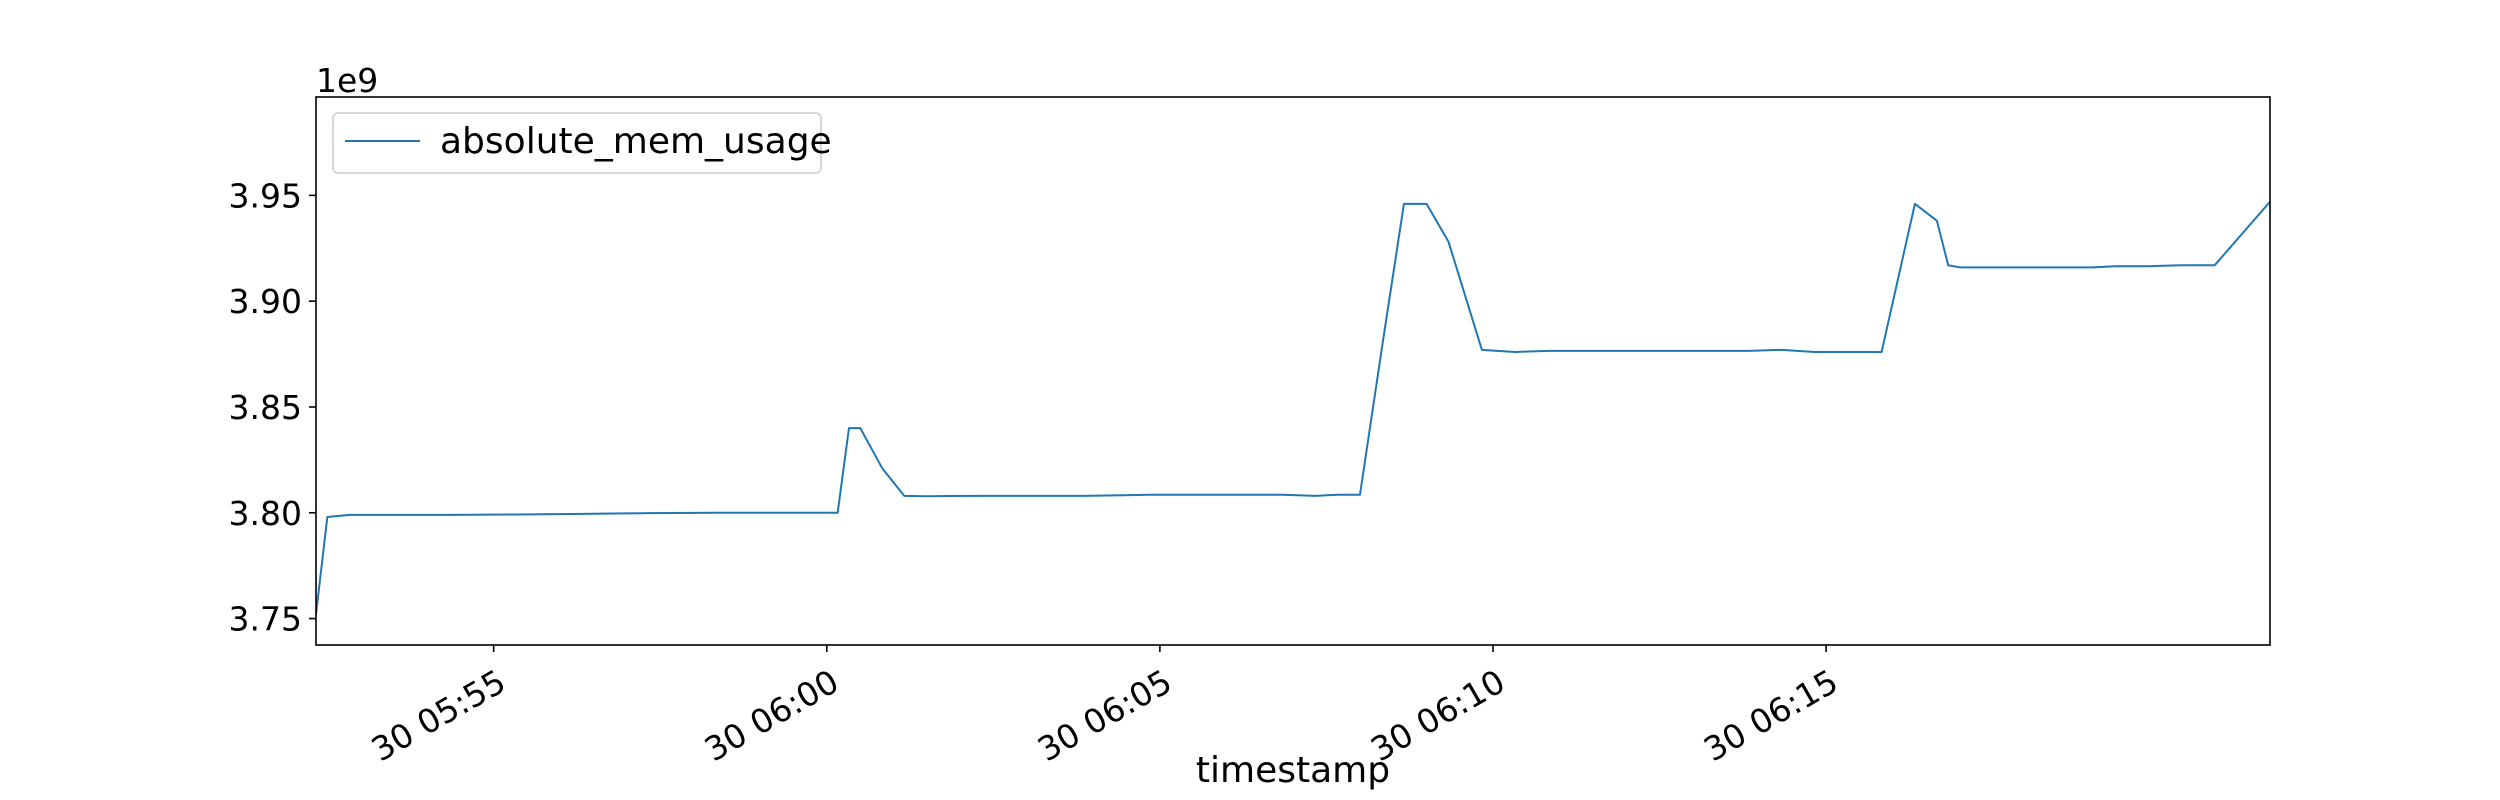  What do you see at coordinates (265, 619) in the screenshot?
I see `y-tick-label: 3.75` at bounding box center [265, 619].